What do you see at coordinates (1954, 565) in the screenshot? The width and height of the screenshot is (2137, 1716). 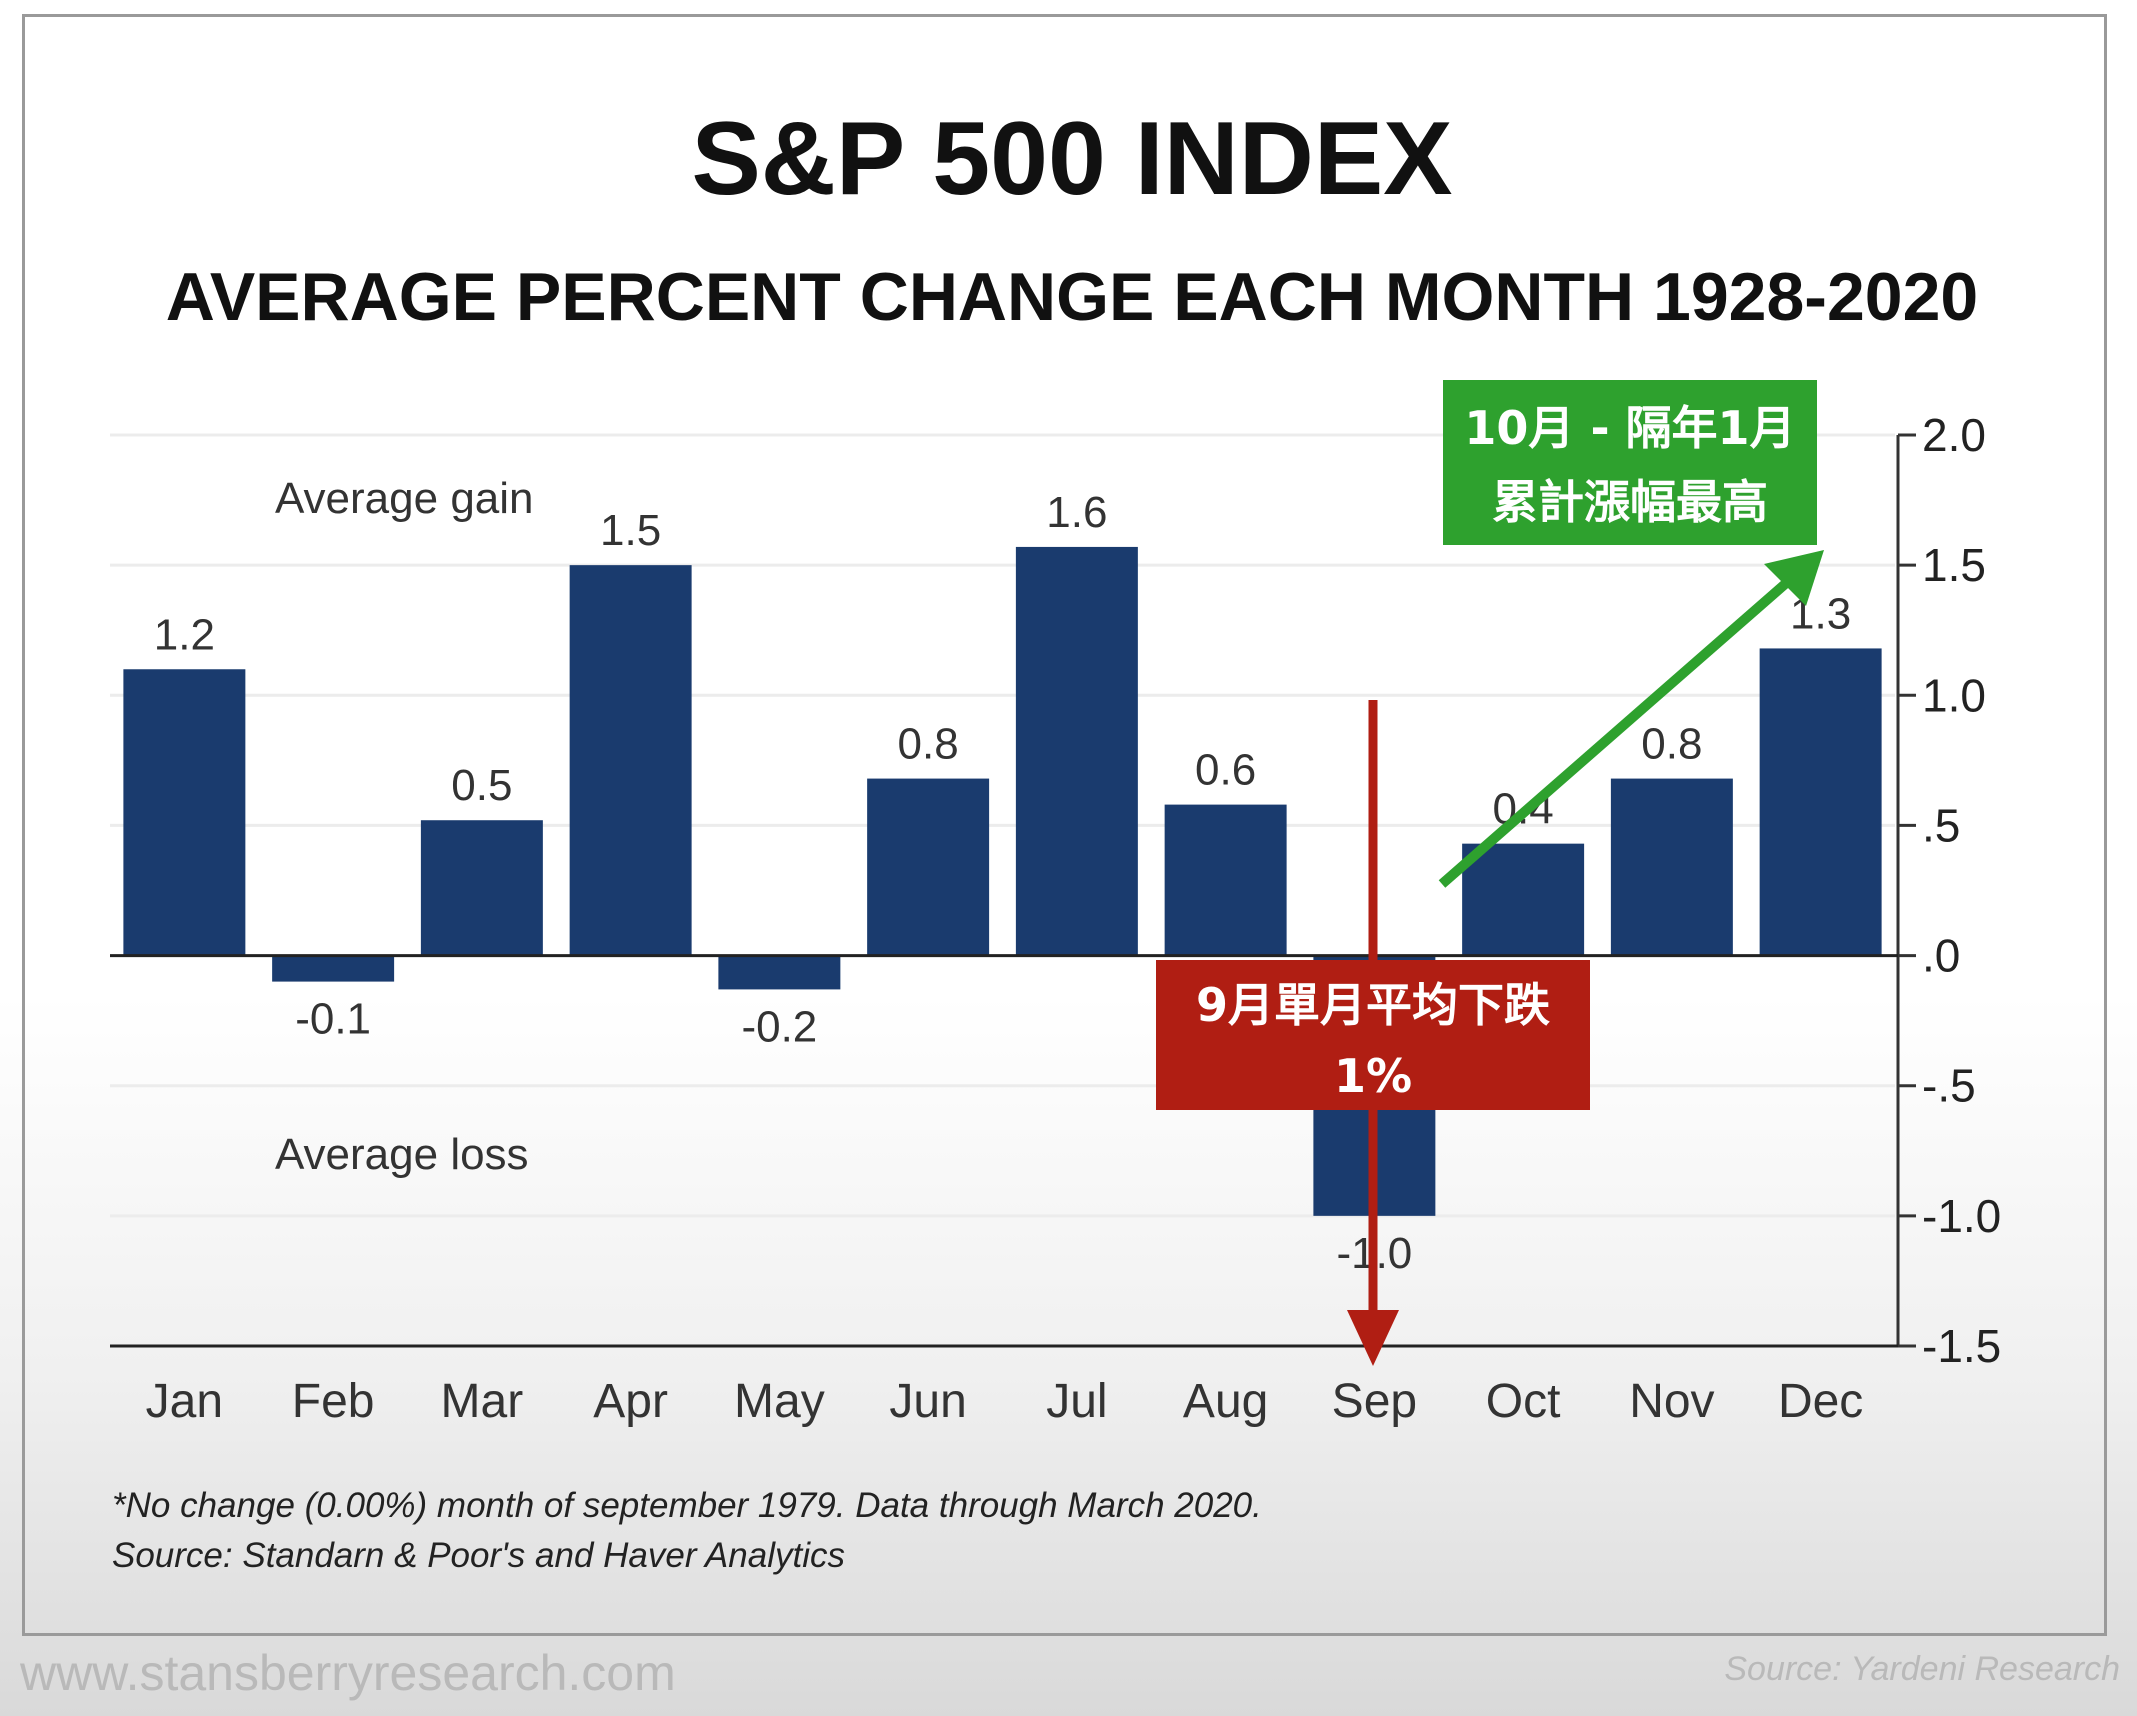 I see `y-tick-label: 1.5` at bounding box center [1954, 565].